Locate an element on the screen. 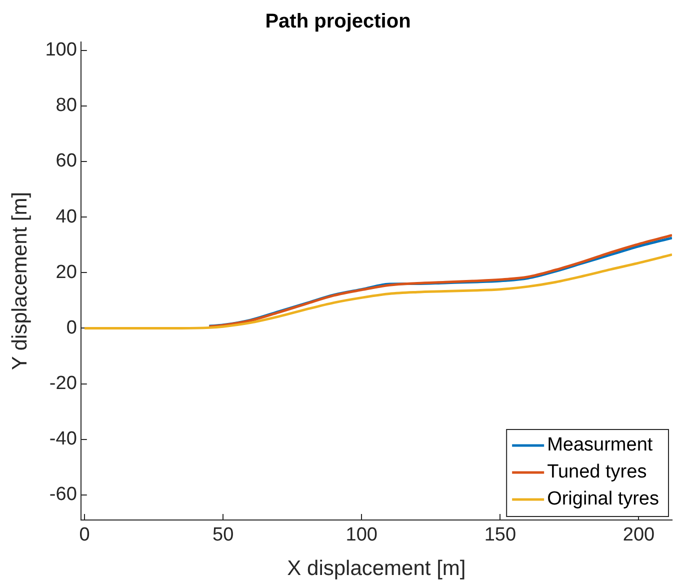  y-tick-label: -60 is located at coordinates (63, 495).